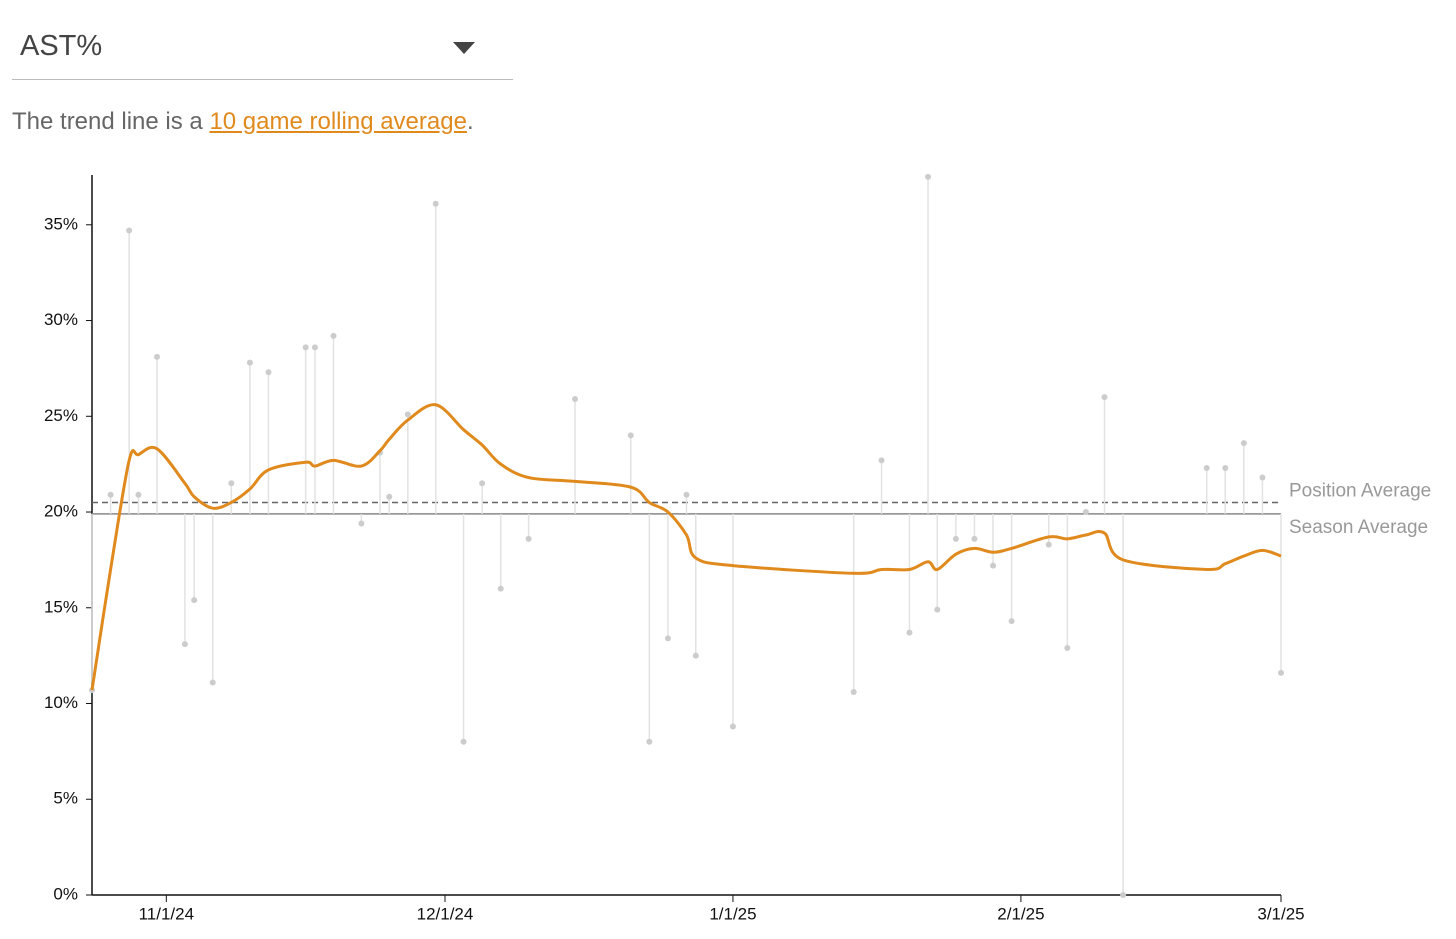  Describe the element at coordinates (262, 49) in the screenshot. I see `metric-dropdown: AST%` at that location.